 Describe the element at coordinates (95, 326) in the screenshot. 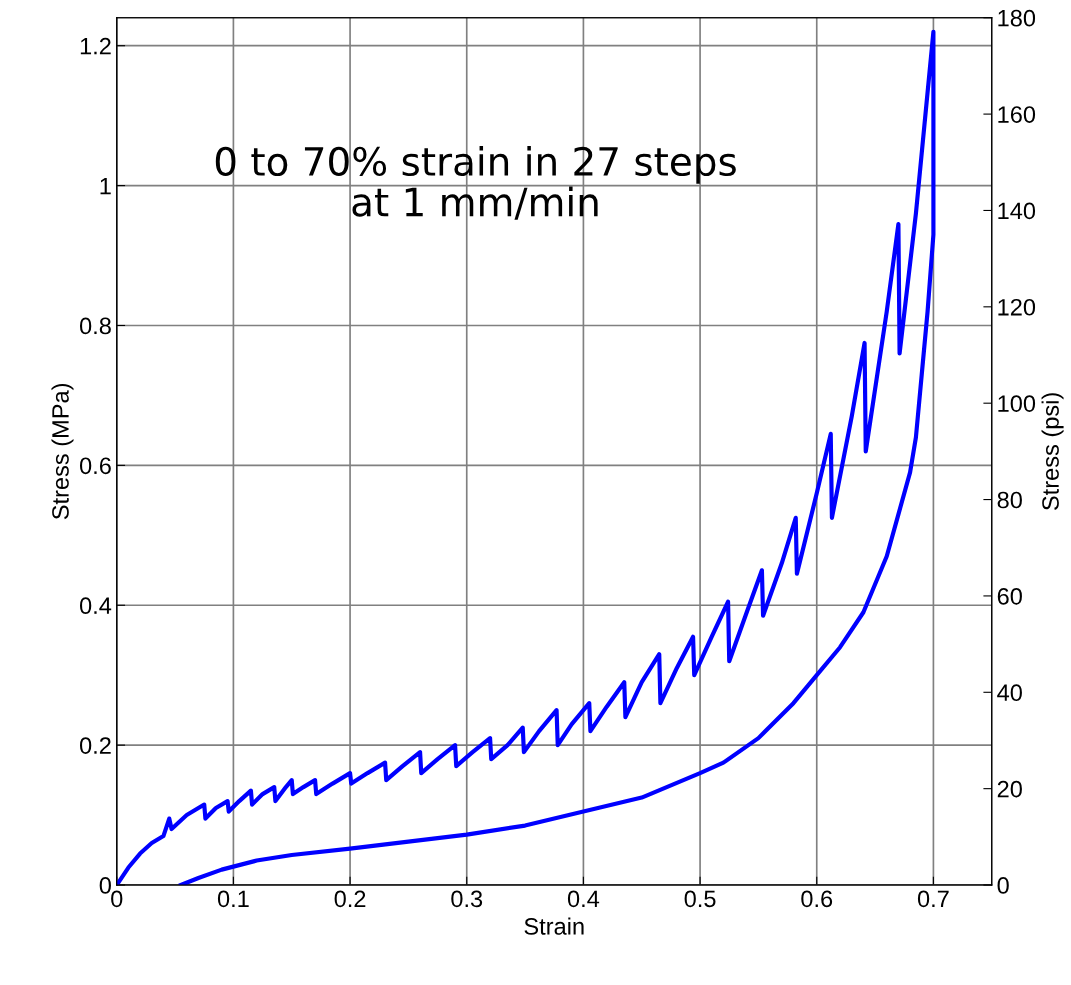

I see `y-tick-label: 0.8` at that location.